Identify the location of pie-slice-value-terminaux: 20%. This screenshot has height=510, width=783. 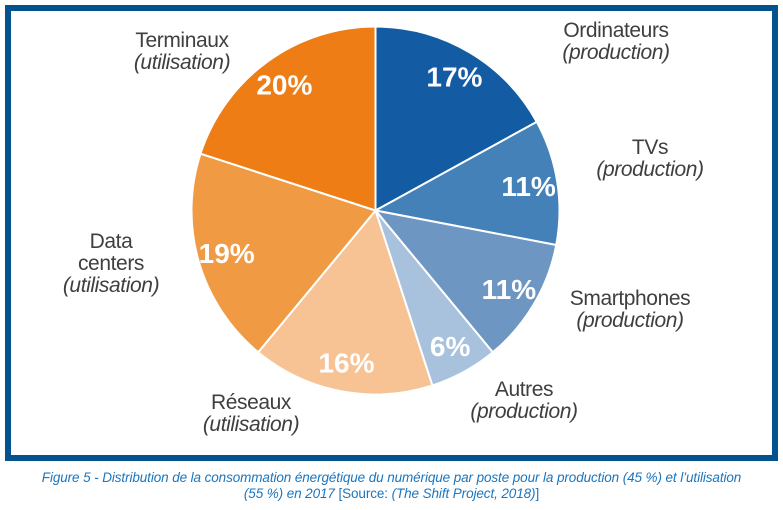
(284, 85).